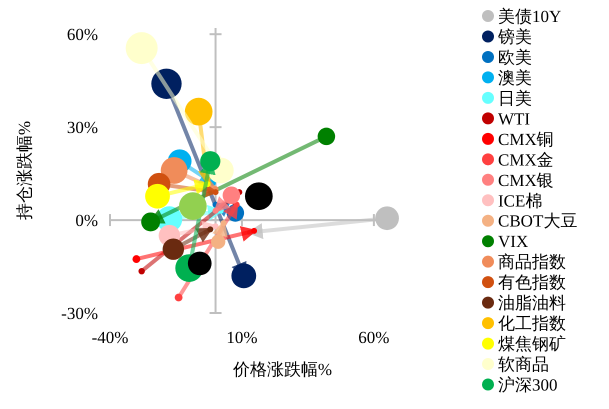 Image resolution: width=609 pixels, height=409 pixels. I want to click on legend-label: 欧美, so click(515, 57).